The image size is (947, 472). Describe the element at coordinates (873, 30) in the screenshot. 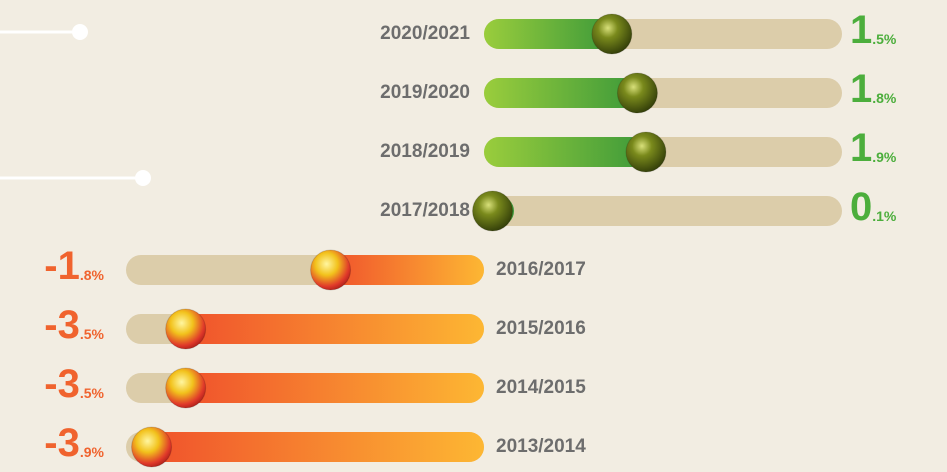

I see `value-label: 1.5%` at that location.